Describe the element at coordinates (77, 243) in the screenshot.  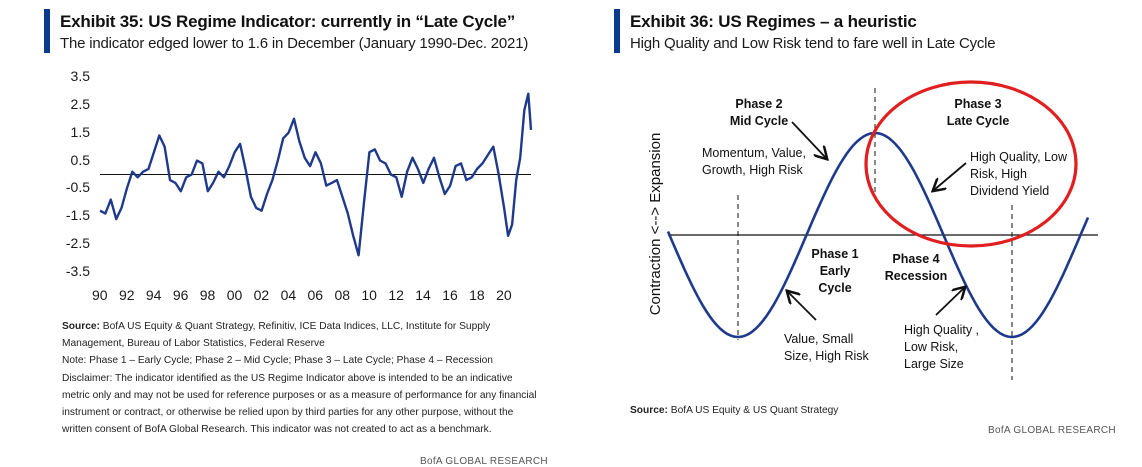
I see `y-tick-label: -2.5` at that location.